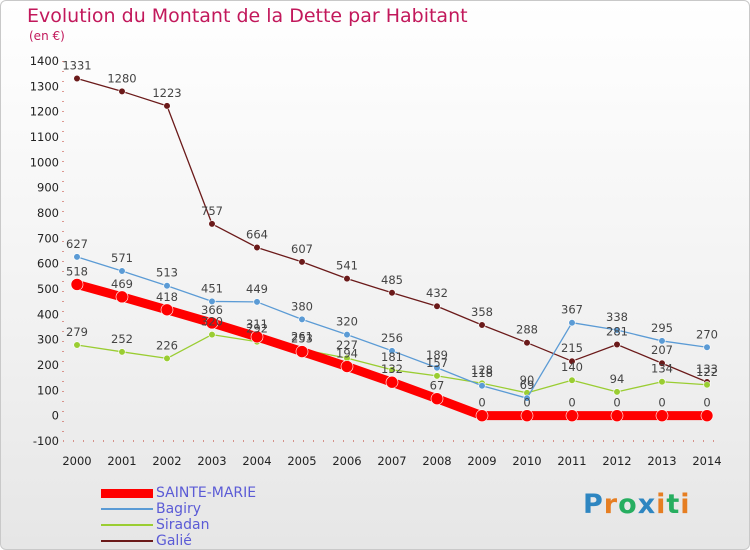  I want to click on data-label: 90, so click(527, 380).